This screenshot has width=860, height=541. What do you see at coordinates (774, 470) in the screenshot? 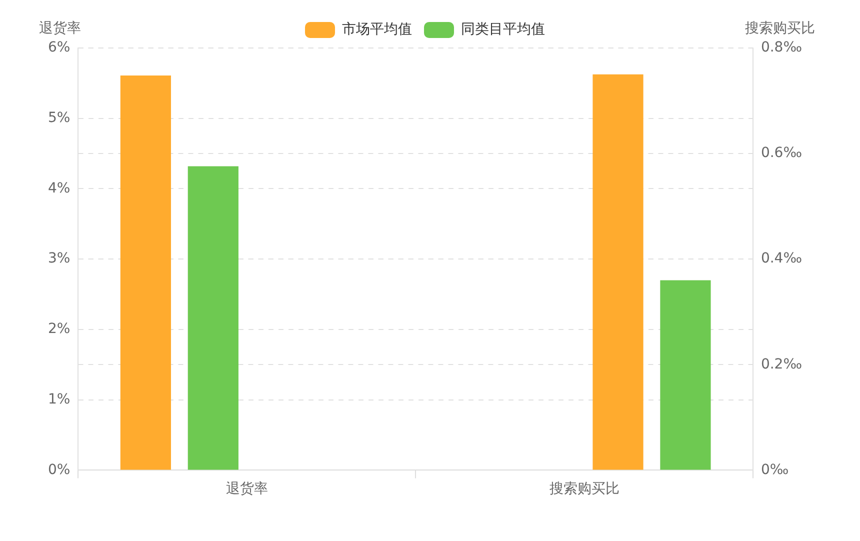
I see `y2-tick-label: 0‰` at bounding box center [774, 470].